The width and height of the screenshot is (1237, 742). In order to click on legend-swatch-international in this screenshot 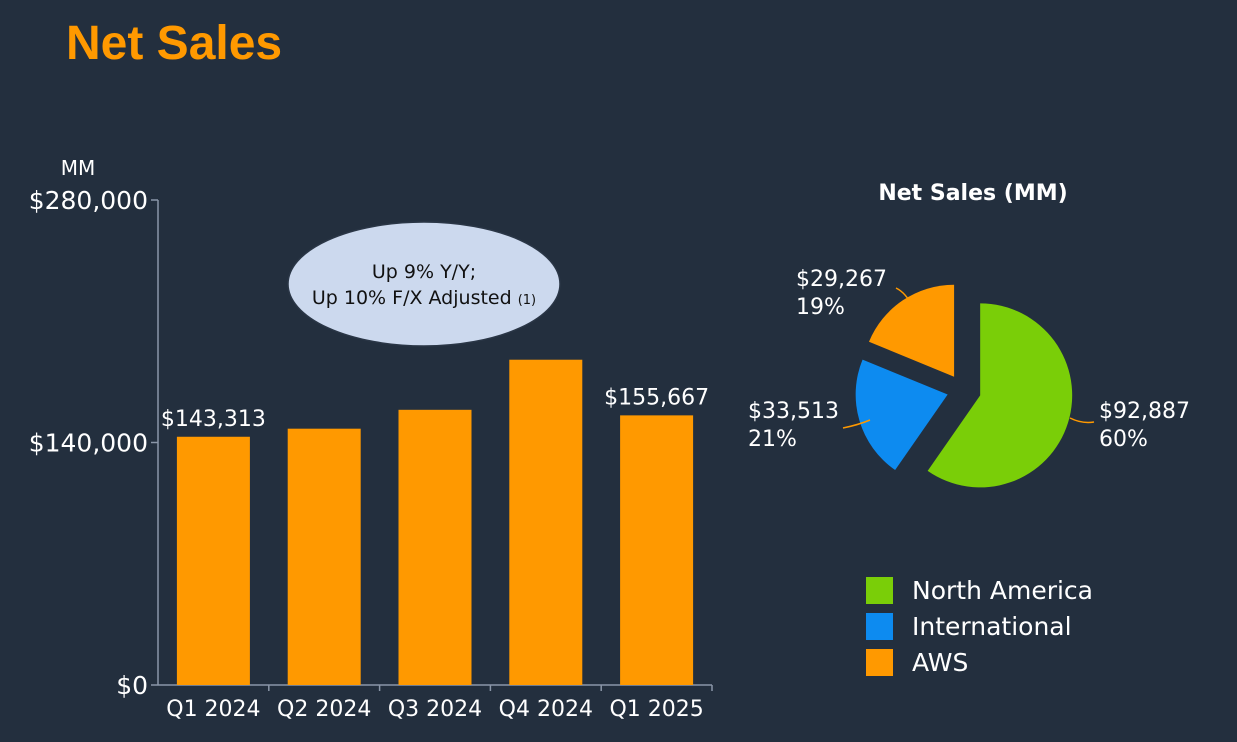, I will do `click(879, 626)`.